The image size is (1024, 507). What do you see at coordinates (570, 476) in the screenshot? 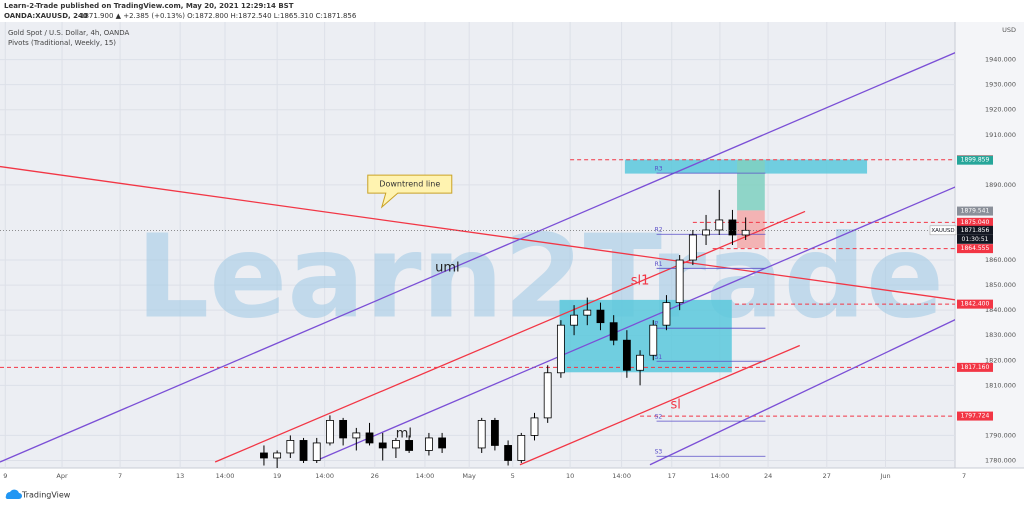
I see `x-tick-label: 10` at bounding box center [570, 476].